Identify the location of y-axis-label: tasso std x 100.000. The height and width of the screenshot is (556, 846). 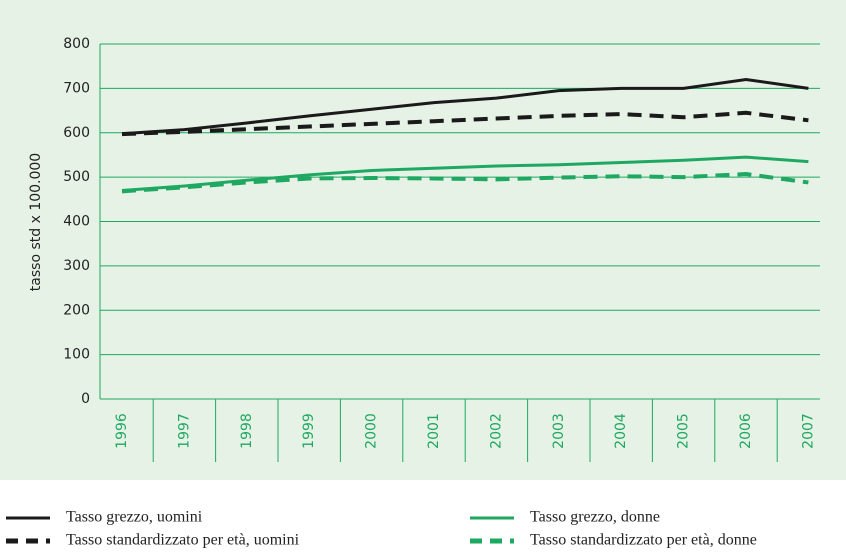
(36, 222).